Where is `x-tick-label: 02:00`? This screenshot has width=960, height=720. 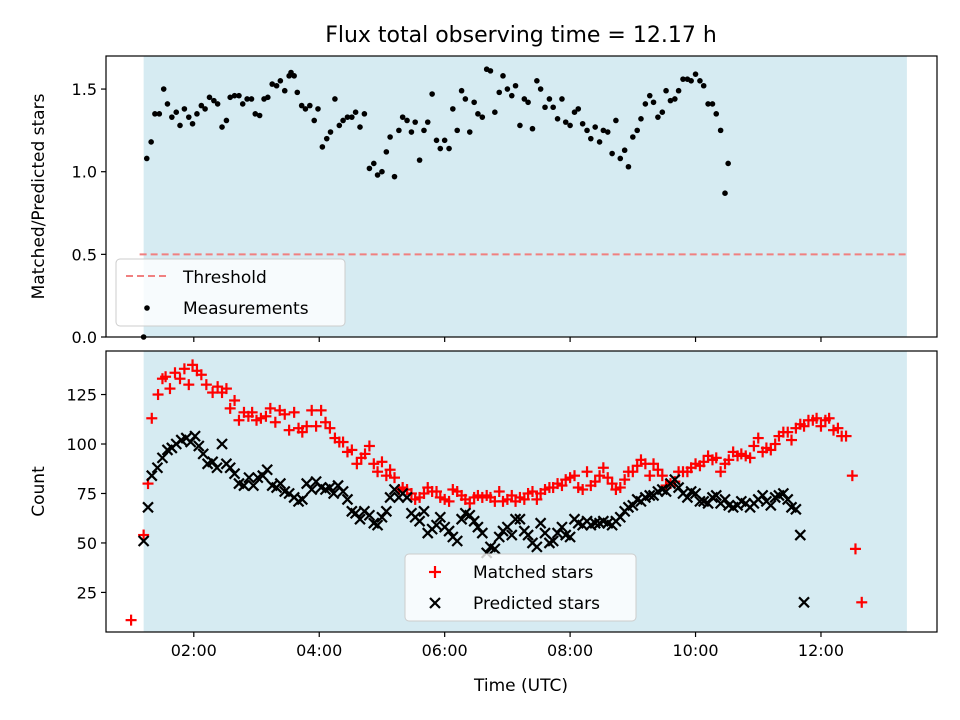
x-tick-label: 02:00 is located at coordinates (194, 650).